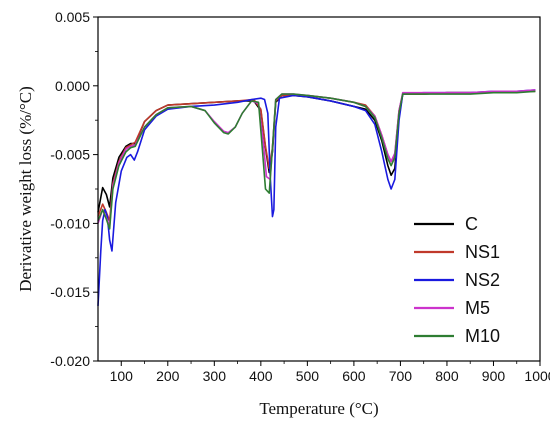  I want to click on x-axis-title: Temperature (°C), so click(318, 408).